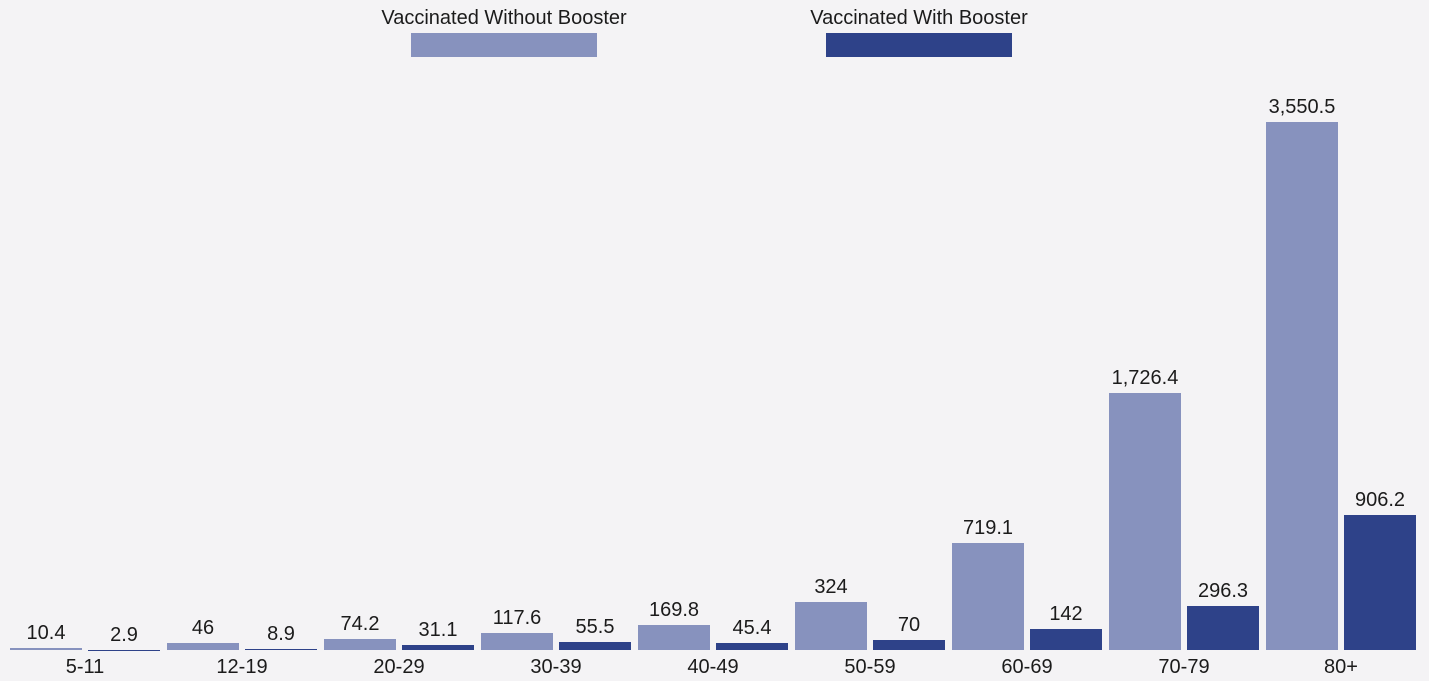  What do you see at coordinates (870, 667) in the screenshot?
I see `x-axis-label: 50-59` at bounding box center [870, 667].